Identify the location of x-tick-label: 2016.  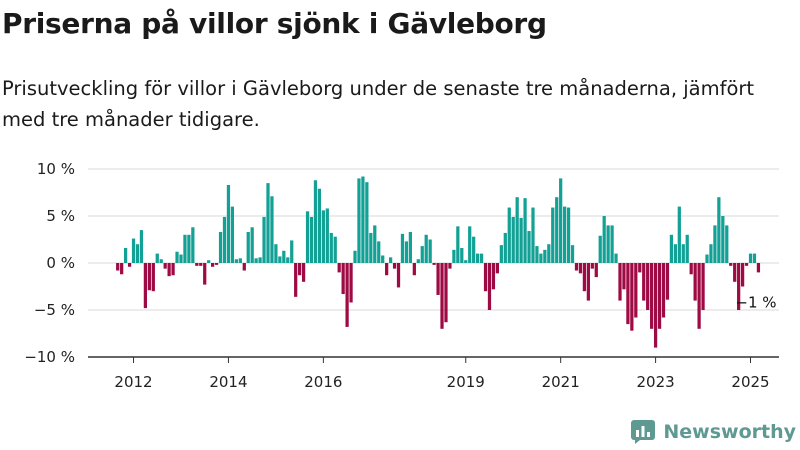
(323, 382).